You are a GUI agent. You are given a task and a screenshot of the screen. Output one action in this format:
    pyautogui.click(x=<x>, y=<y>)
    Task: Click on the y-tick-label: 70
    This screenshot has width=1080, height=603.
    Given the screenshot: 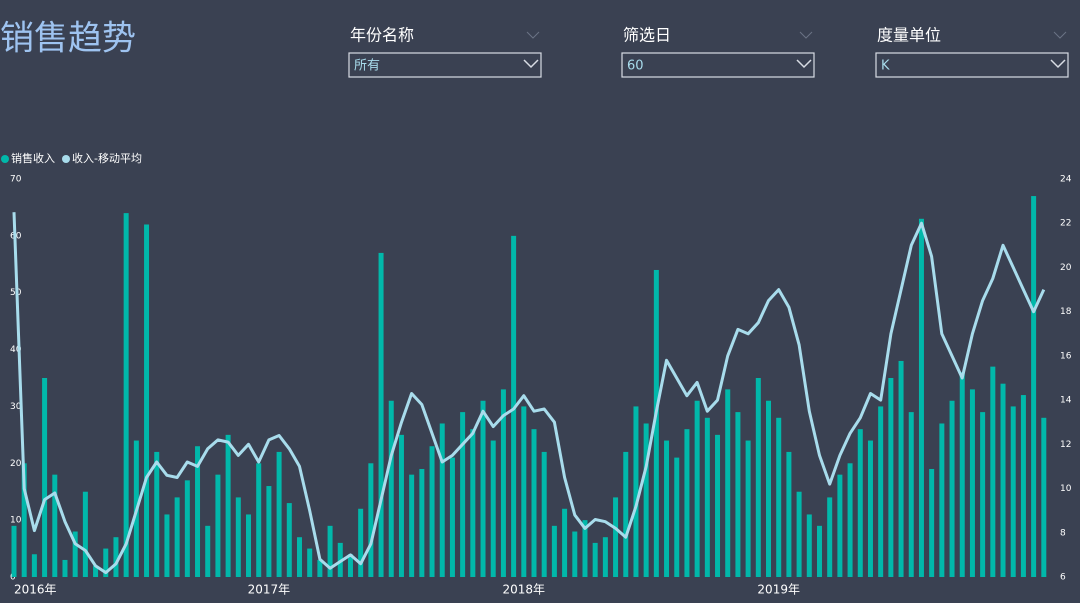 What is the action you would take?
    pyautogui.click(x=16, y=180)
    